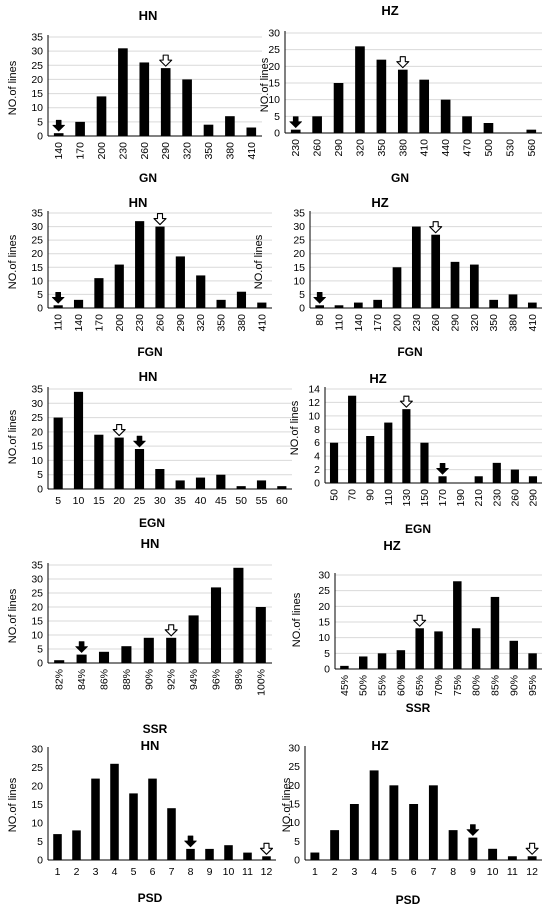  What do you see at coordinates (58, 872) in the screenshot?
I see `x-tick-label: 1` at bounding box center [58, 872].